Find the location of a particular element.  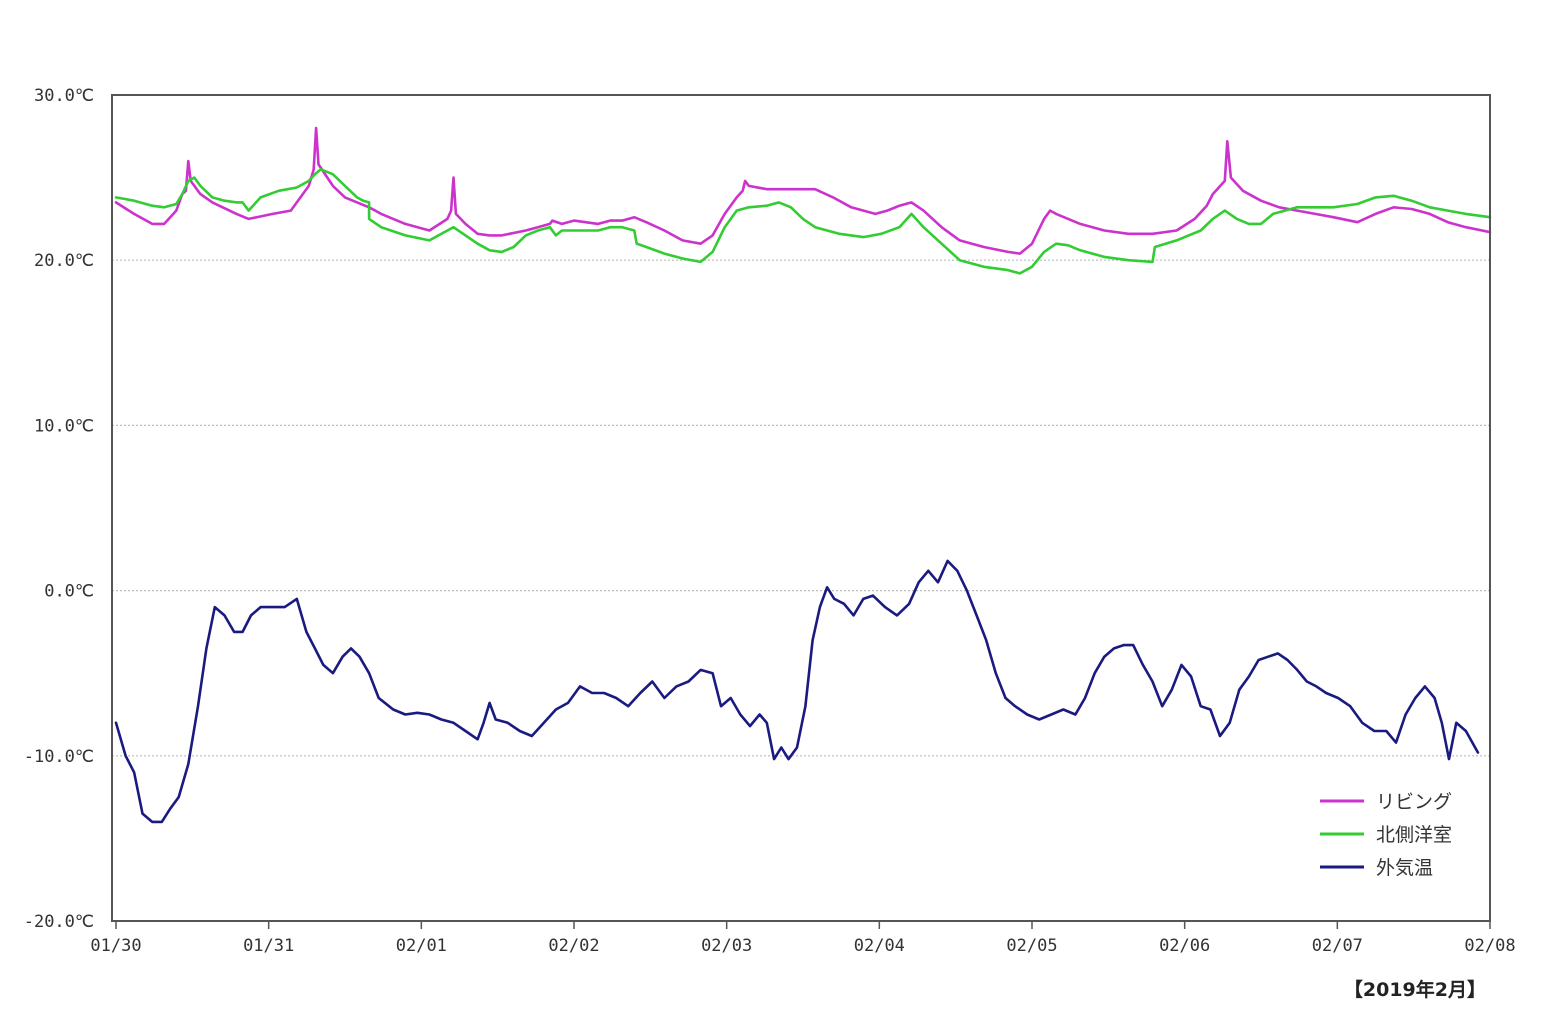

x-tick-label: 01/30 is located at coordinates (115, 946).